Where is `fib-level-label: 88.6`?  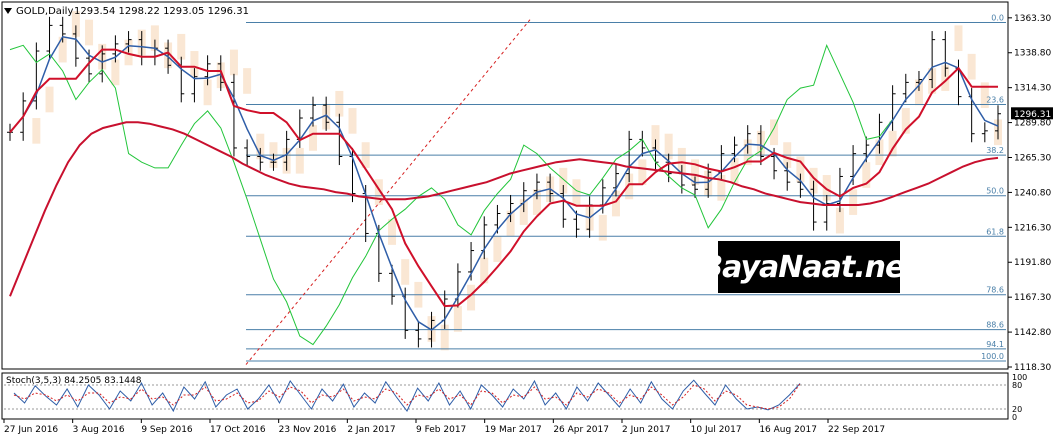
fib-level-label: 88.6 is located at coordinates (995, 325).